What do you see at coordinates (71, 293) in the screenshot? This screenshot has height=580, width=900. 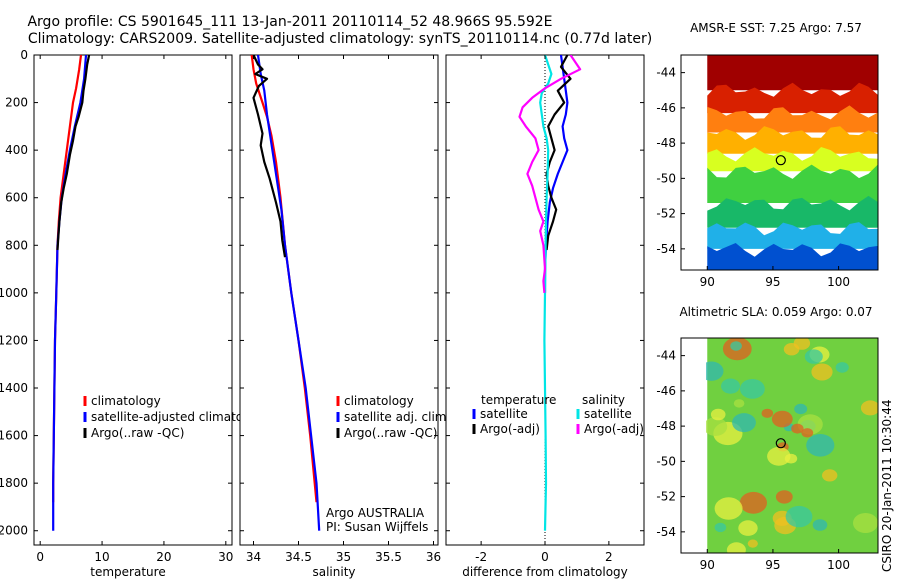 I see `temperature-series-layer` at bounding box center [71, 293].